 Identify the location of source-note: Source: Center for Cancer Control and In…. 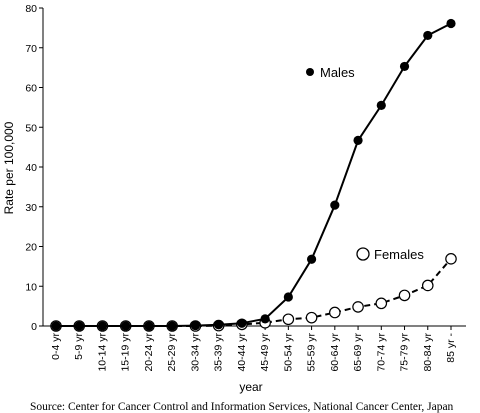
(242, 407).